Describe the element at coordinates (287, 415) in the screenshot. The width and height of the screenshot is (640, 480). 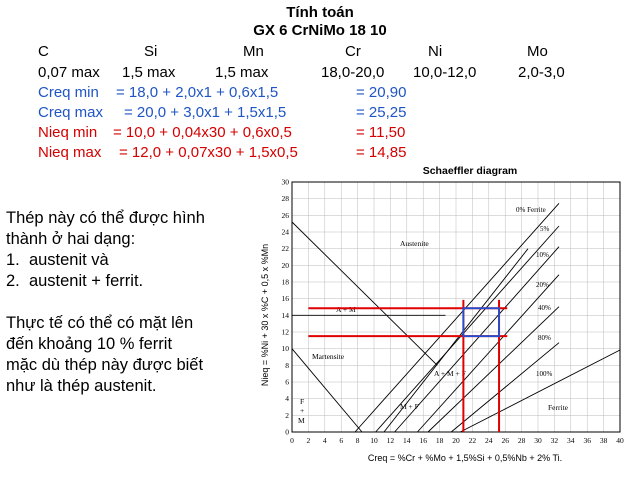
I see `y-tick-label: 2` at that location.